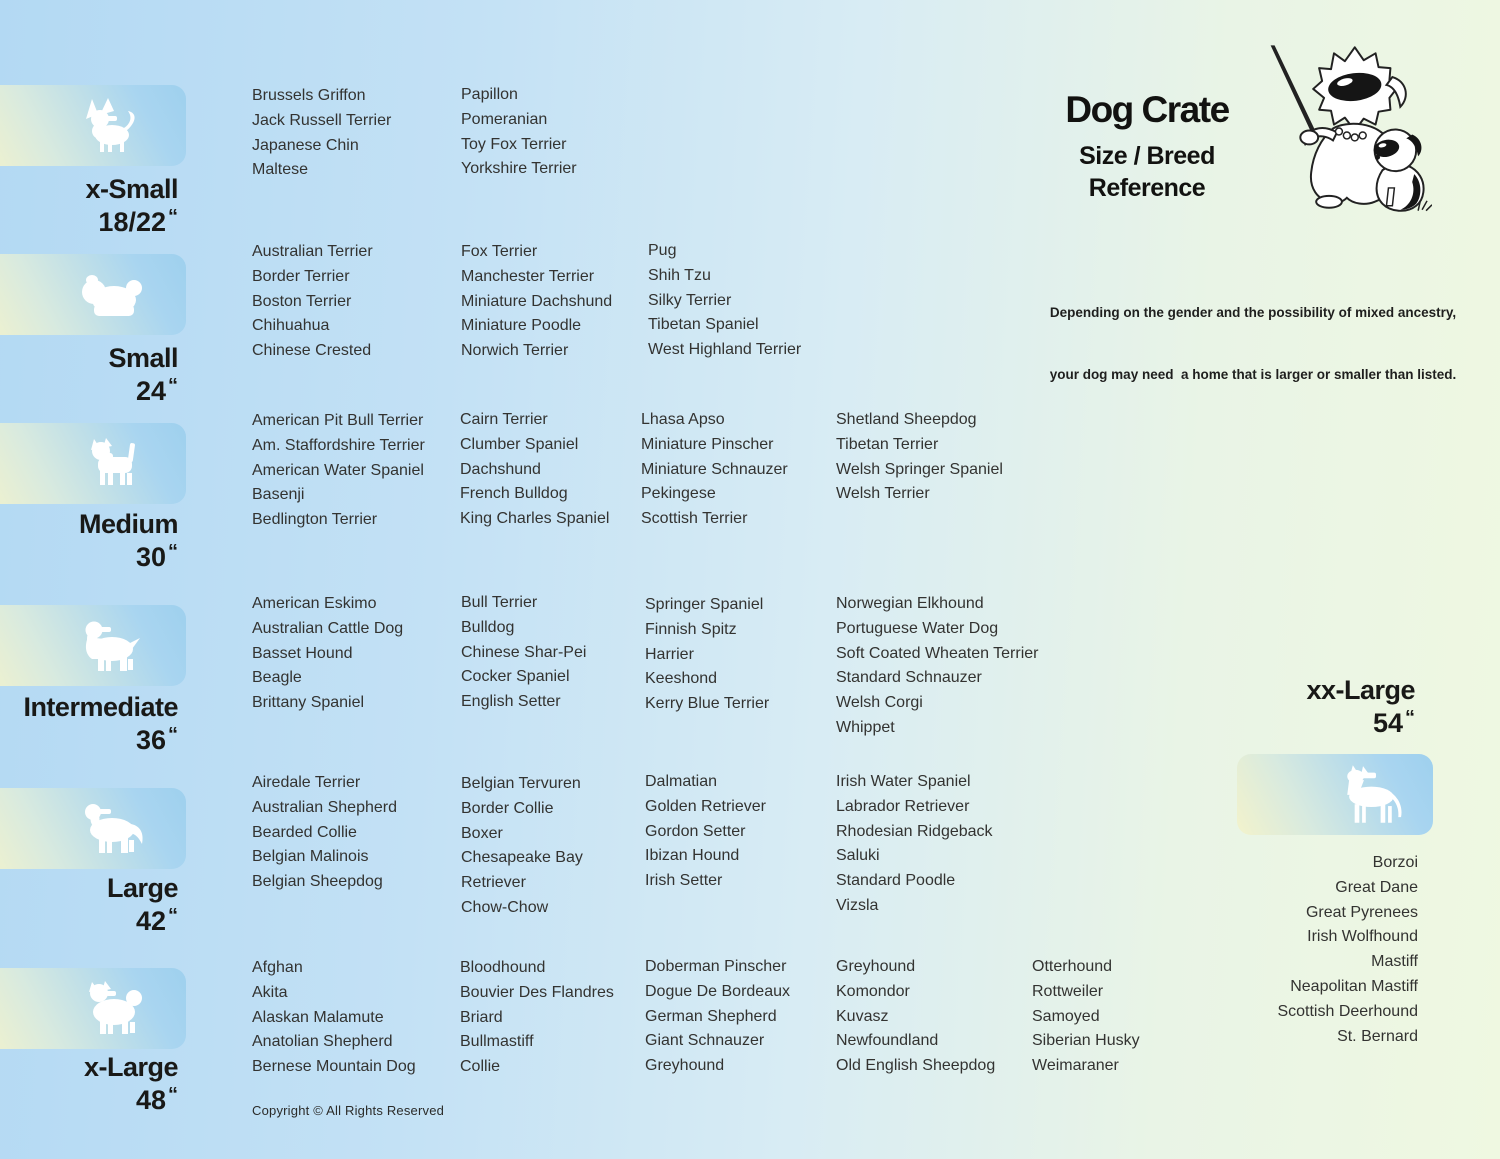  What do you see at coordinates (156, 920) in the screenshot?
I see `size-inches: 42 “` at bounding box center [156, 920].